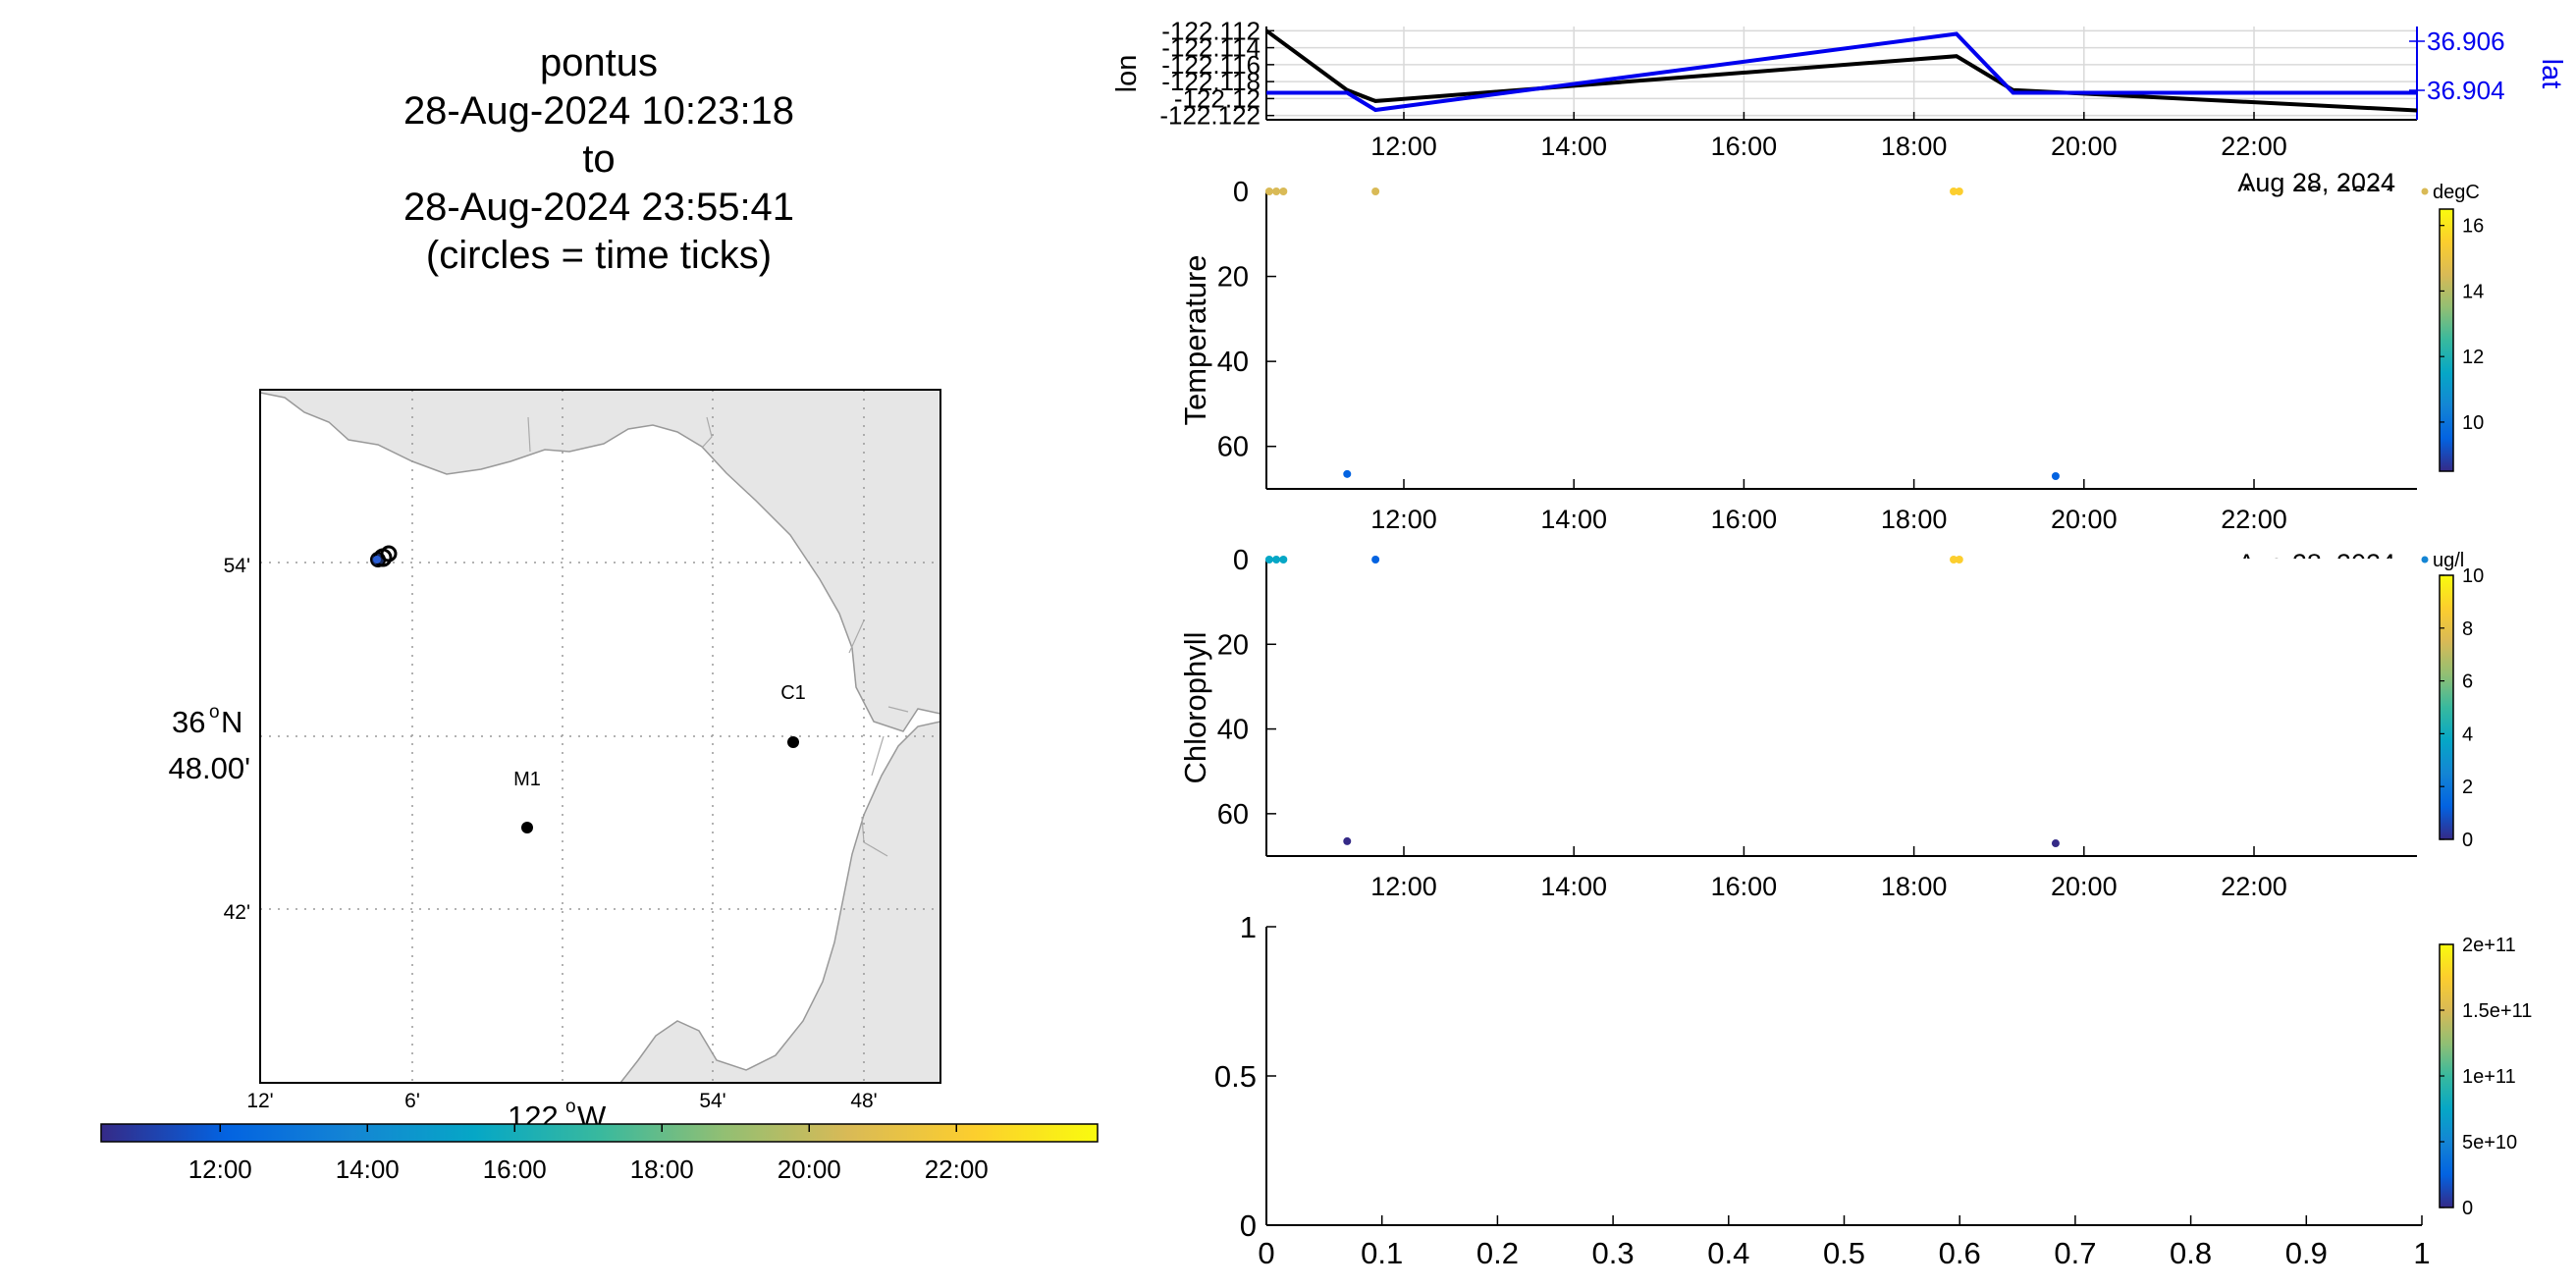  What do you see at coordinates (1914, 146) in the screenshot?
I see `time-tick-label: 18:00` at bounding box center [1914, 146].